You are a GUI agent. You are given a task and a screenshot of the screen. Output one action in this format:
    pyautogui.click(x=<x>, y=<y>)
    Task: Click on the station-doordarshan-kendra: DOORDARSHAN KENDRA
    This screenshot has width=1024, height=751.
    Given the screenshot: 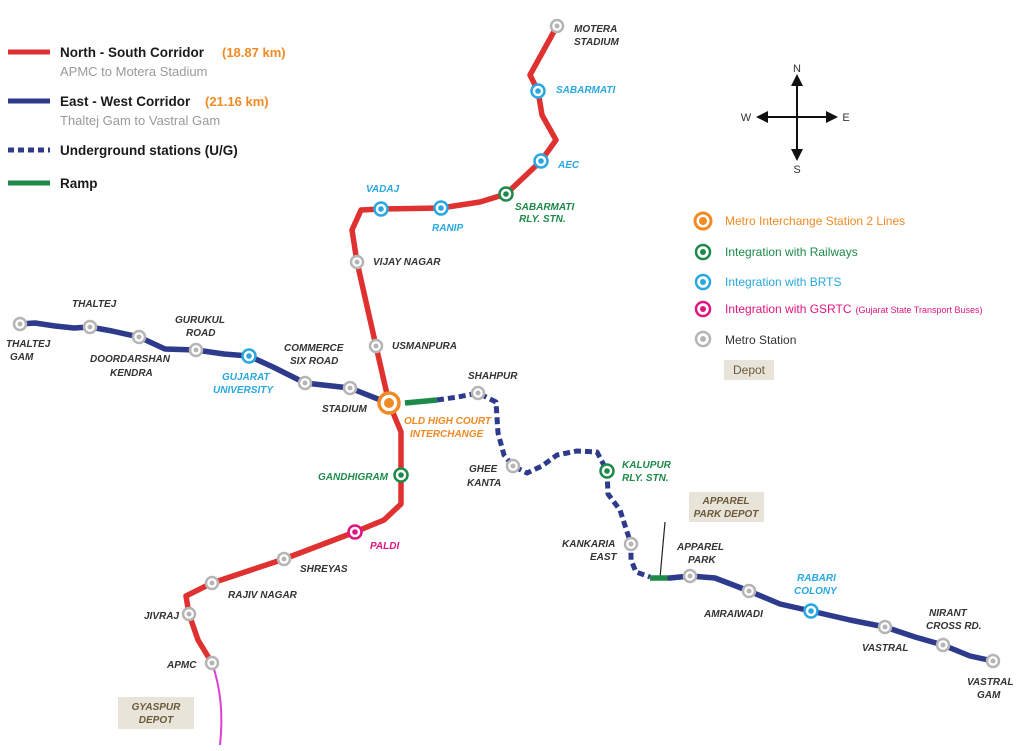 What is the action you would take?
    pyautogui.click(x=130, y=354)
    